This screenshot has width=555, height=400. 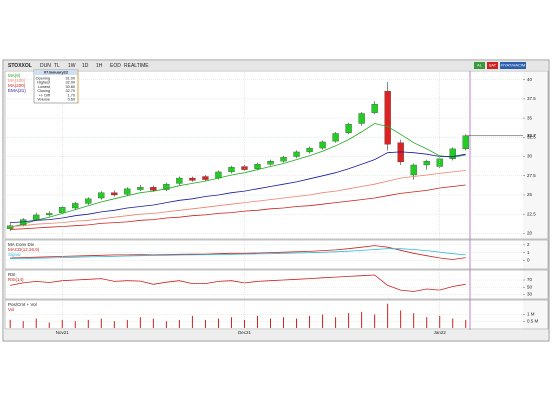 I want to click on panel-title: RSI, so click(x=12, y=274).